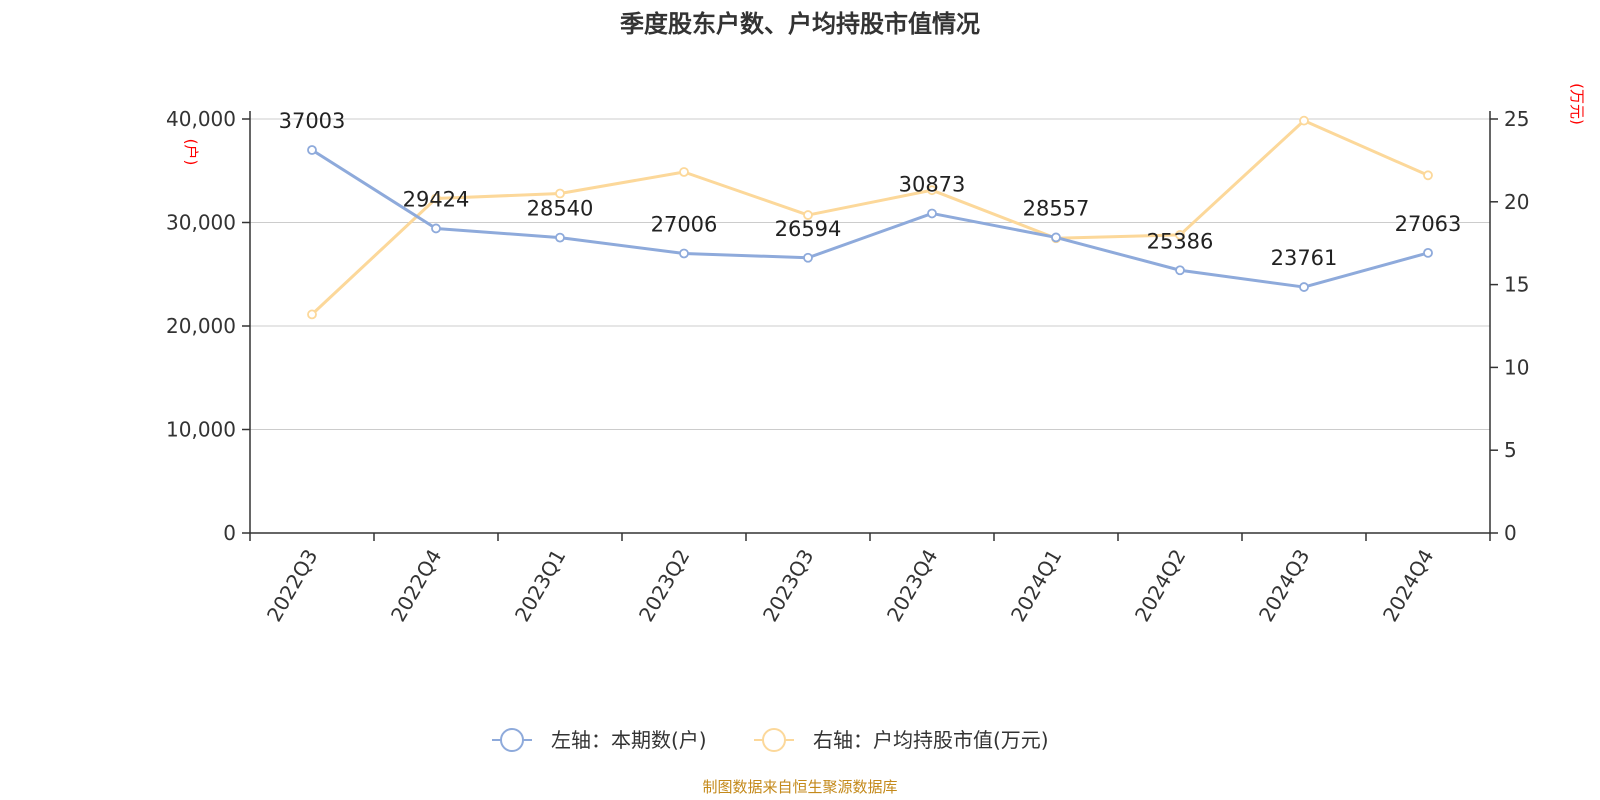 Image resolution: width=1600 pixels, height=800 pixels. Describe the element at coordinates (1516, 202) in the screenshot. I see `right-tick-label-4: 20` at that location.